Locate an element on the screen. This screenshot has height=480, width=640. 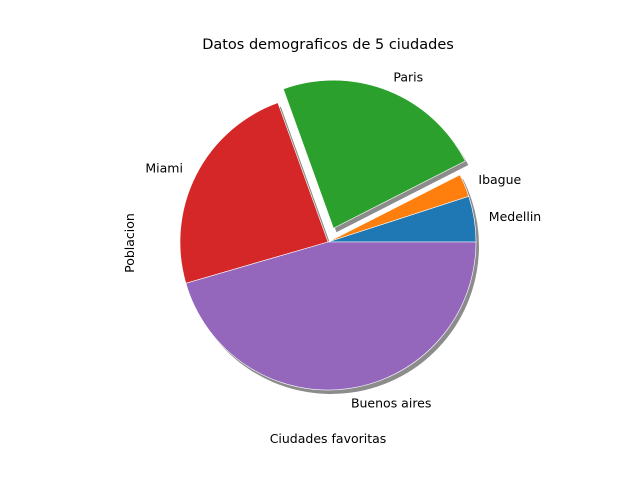
slice-ibague is located at coordinates (398, 208).